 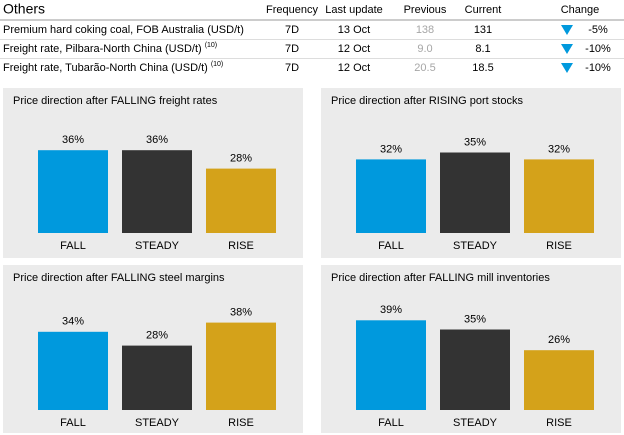 I want to click on value-label: 39%, so click(x=391, y=310).